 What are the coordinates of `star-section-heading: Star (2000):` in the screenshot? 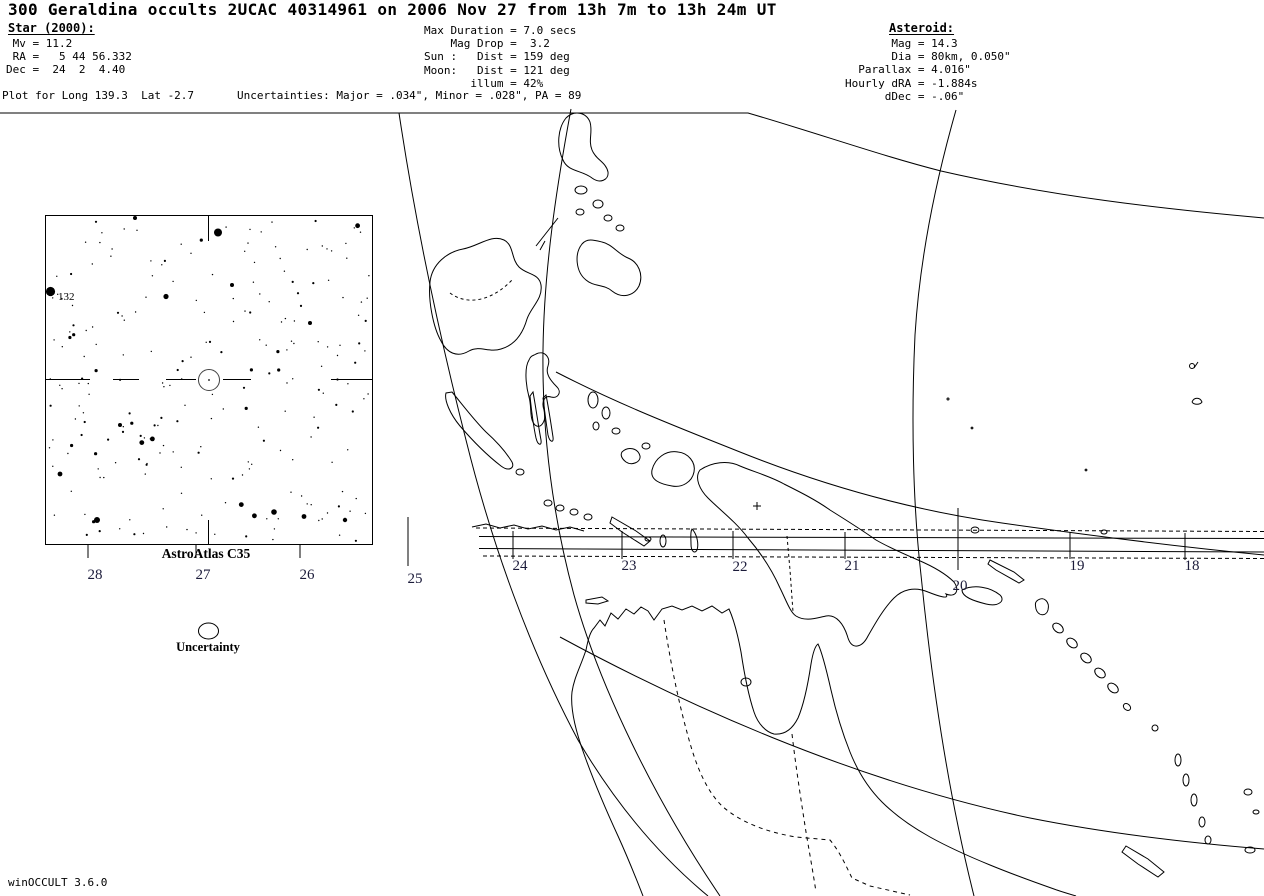 It's located at (51, 28).